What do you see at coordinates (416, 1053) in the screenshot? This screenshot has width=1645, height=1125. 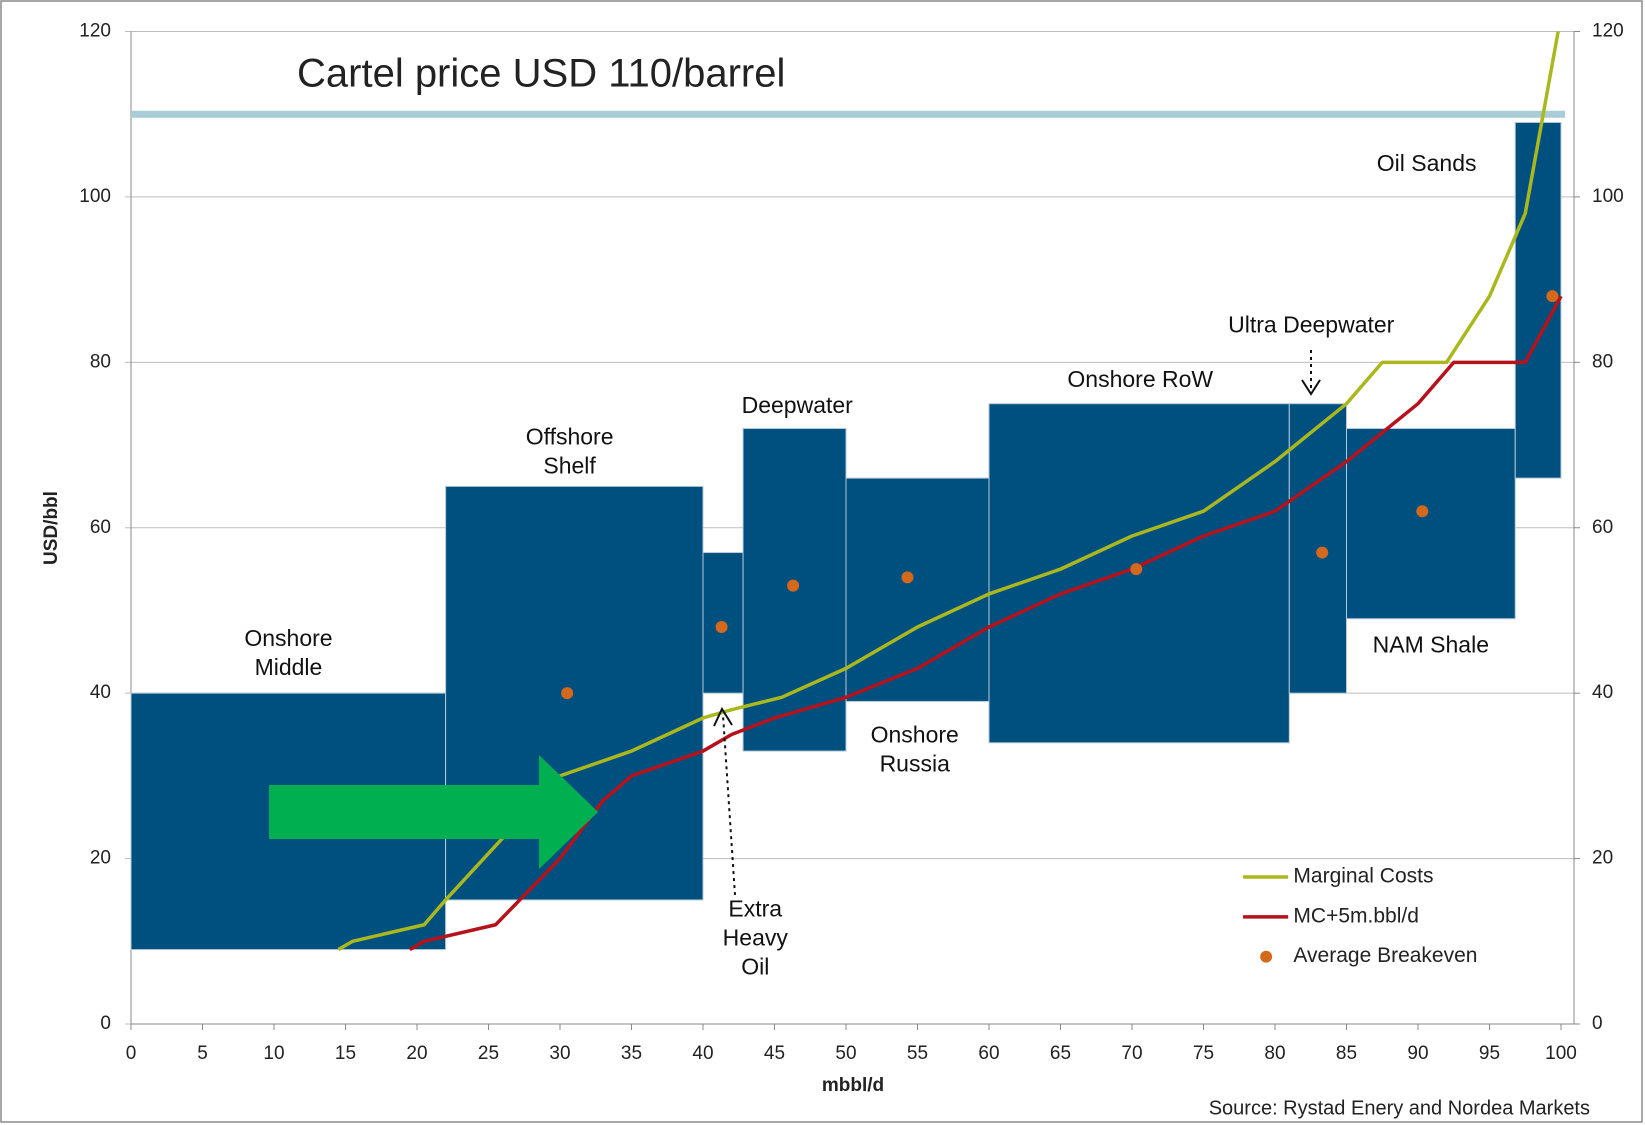 I see `x-tick-label: 20` at bounding box center [416, 1053].